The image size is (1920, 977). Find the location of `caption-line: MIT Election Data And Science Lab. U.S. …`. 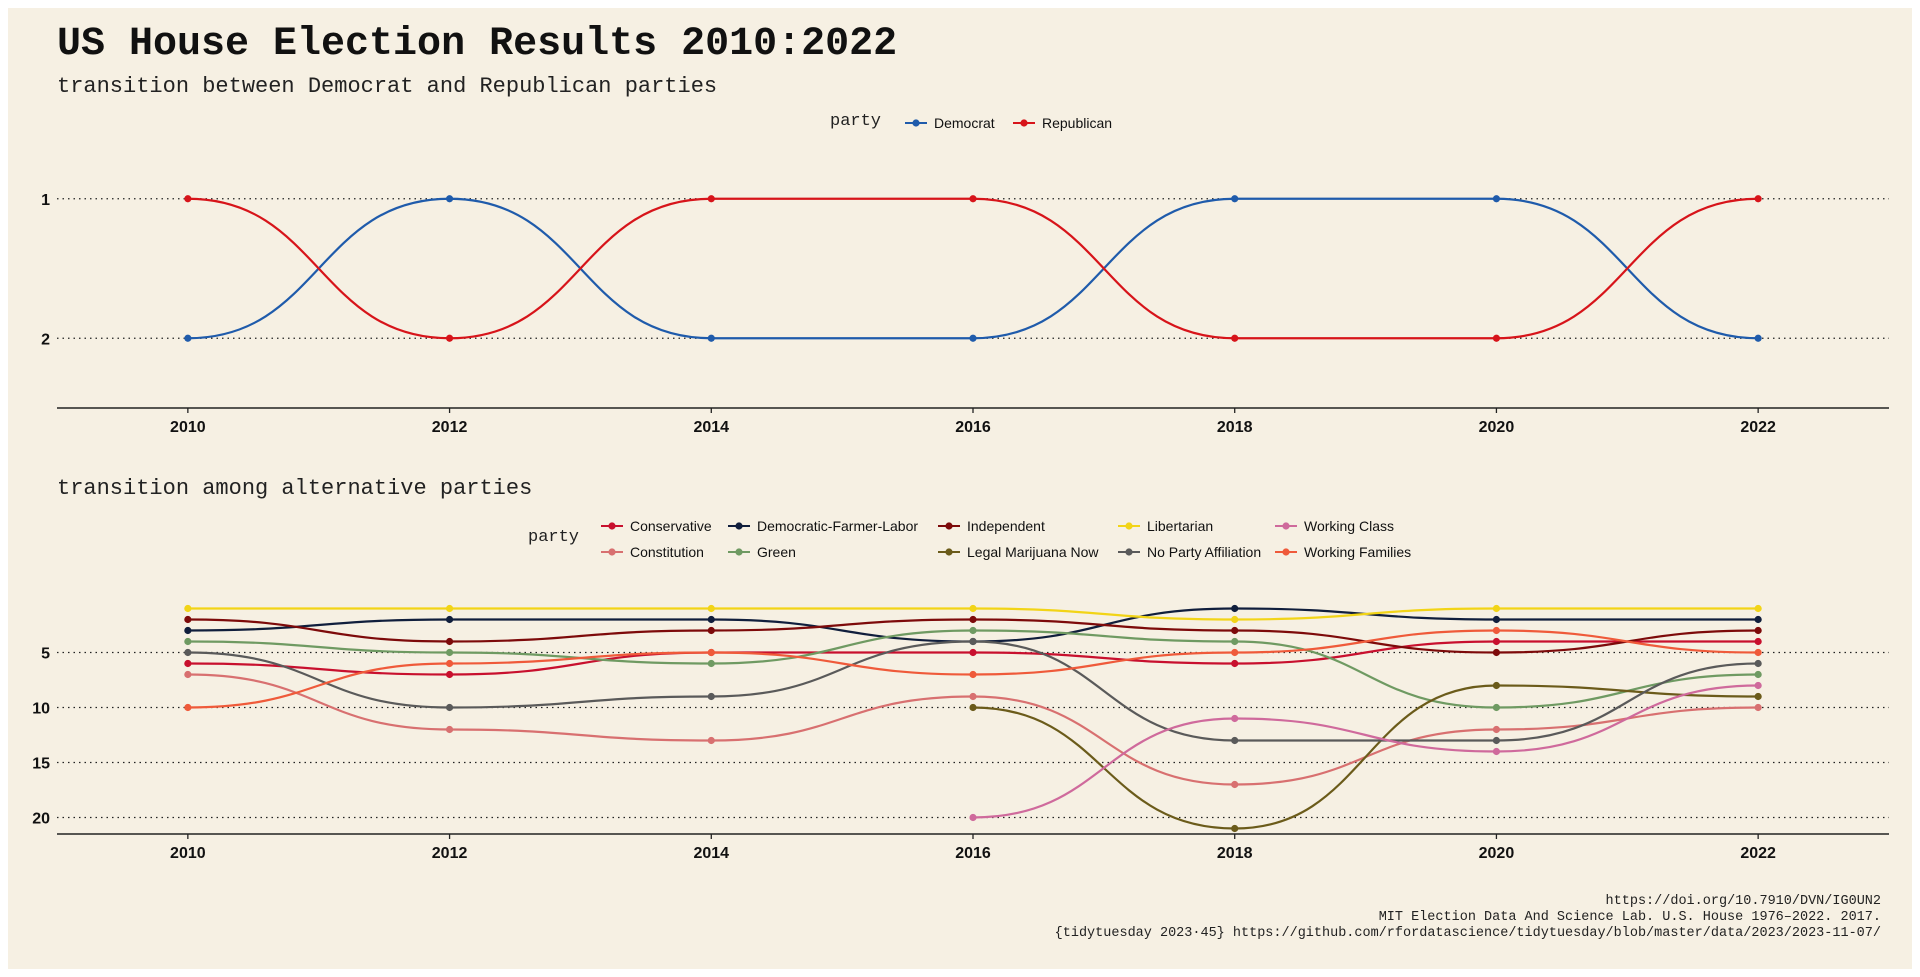

caption-line: MIT Election Data And Science Lab. U.S. … is located at coordinates (1629, 917).